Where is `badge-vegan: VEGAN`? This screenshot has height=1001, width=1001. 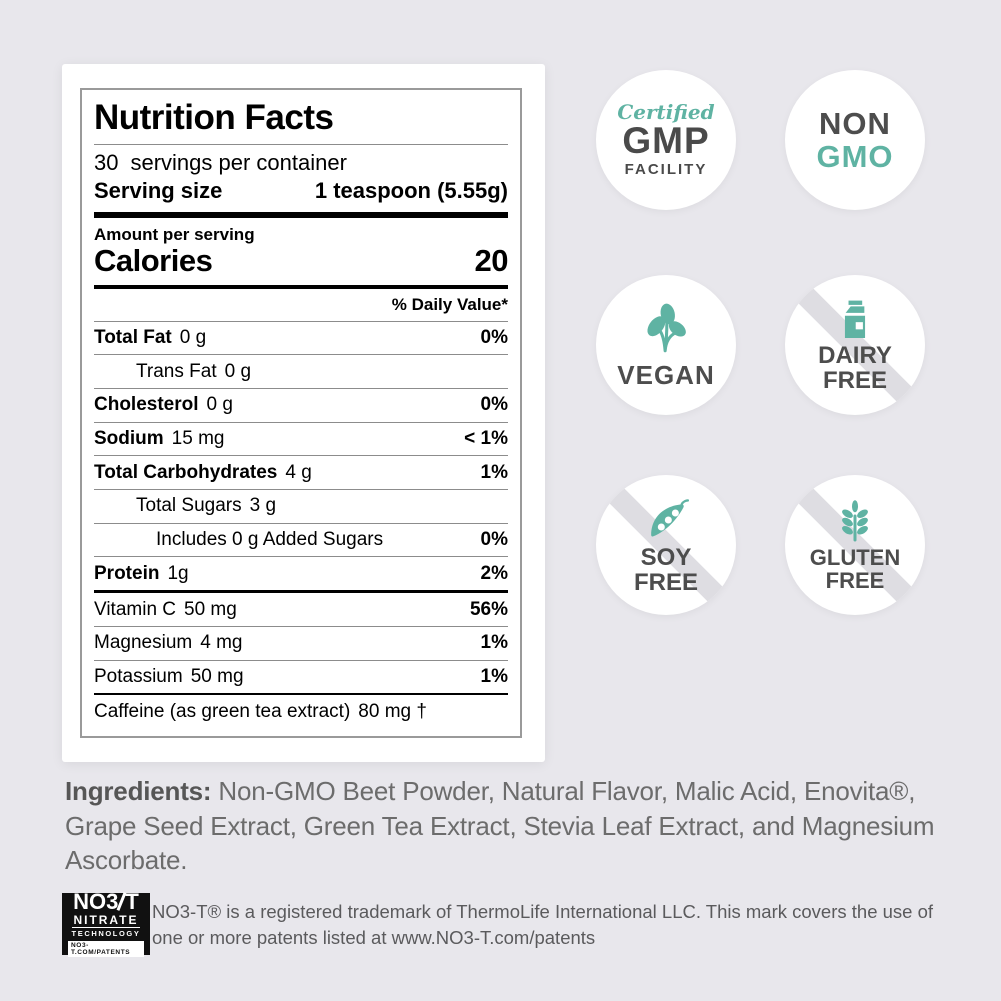
badge-vegan: VEGAN is located at coordinates (666, 345).